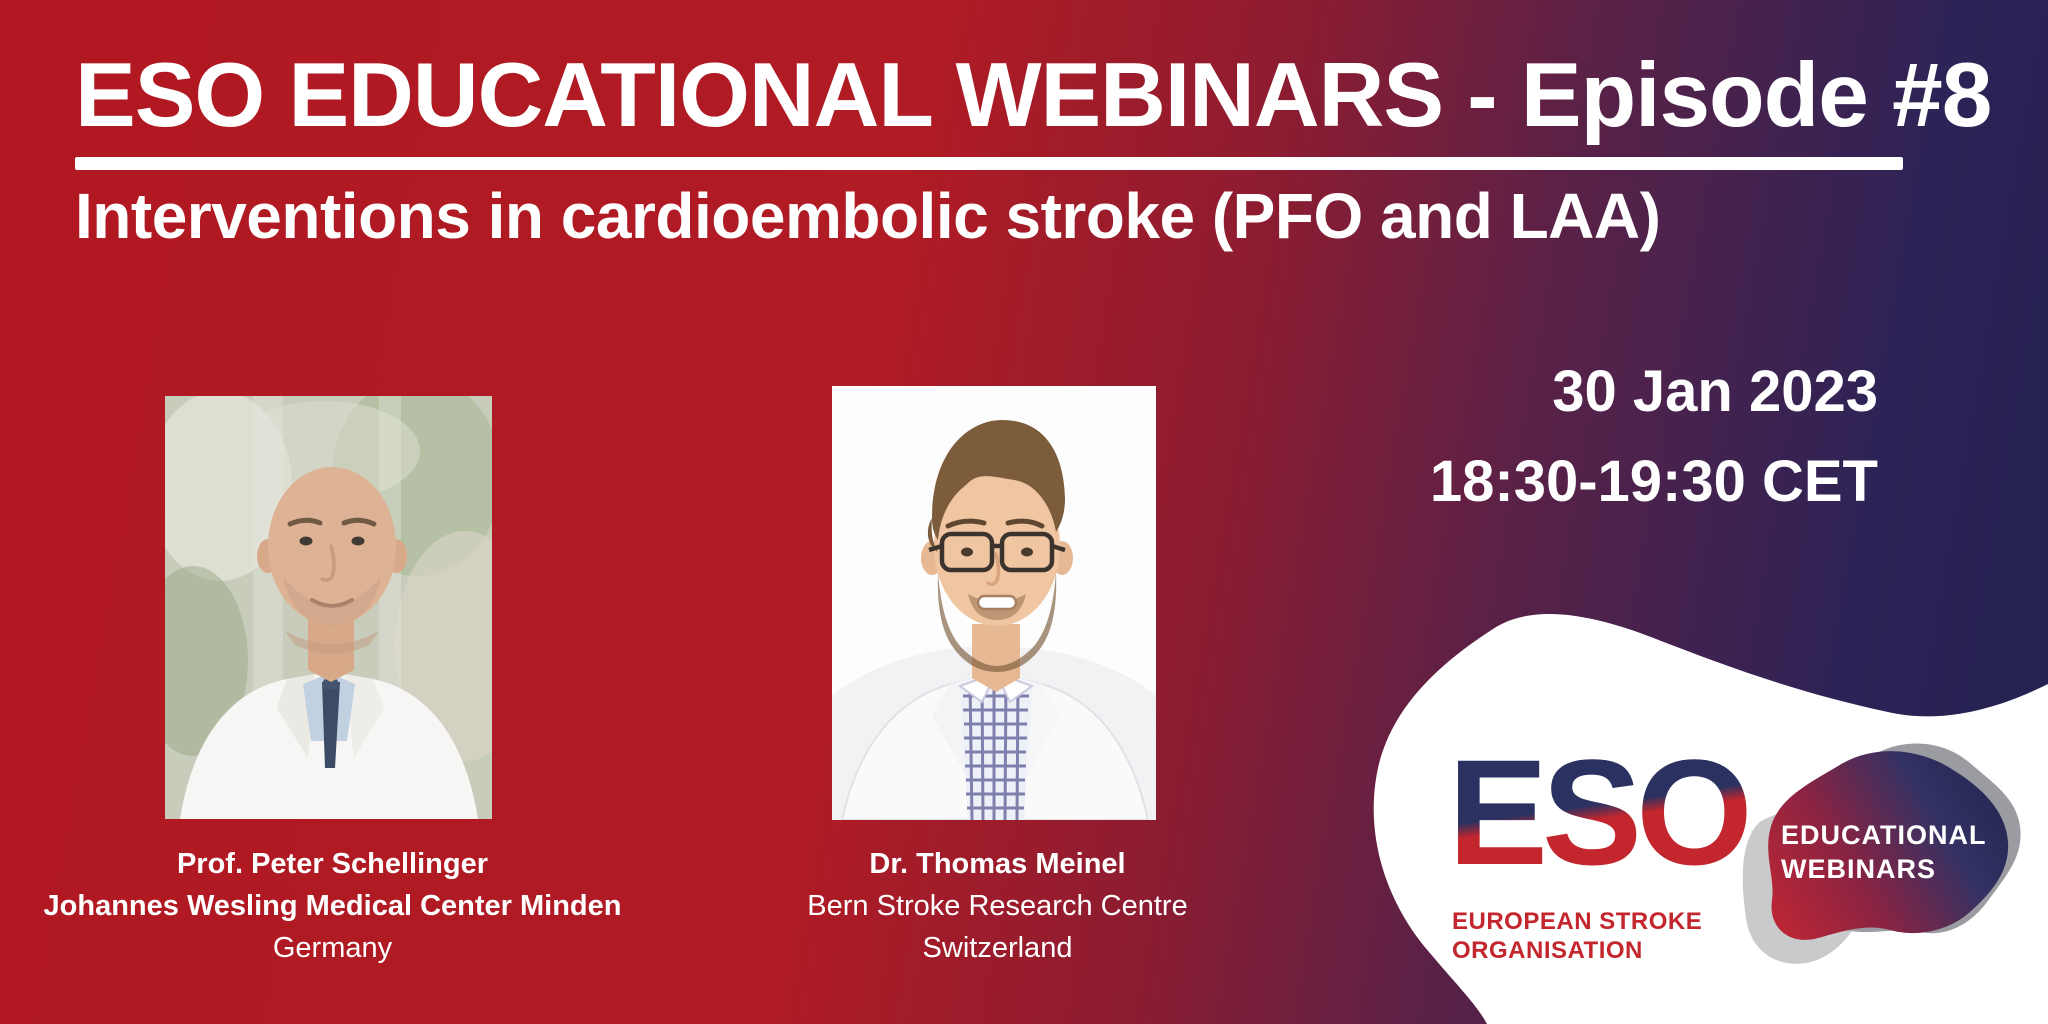  What do you see at coordinates (1653, 481) in the screenshot?
I see `event-time: 18:30-19:30 CET` at bounding box center [1653, 481].